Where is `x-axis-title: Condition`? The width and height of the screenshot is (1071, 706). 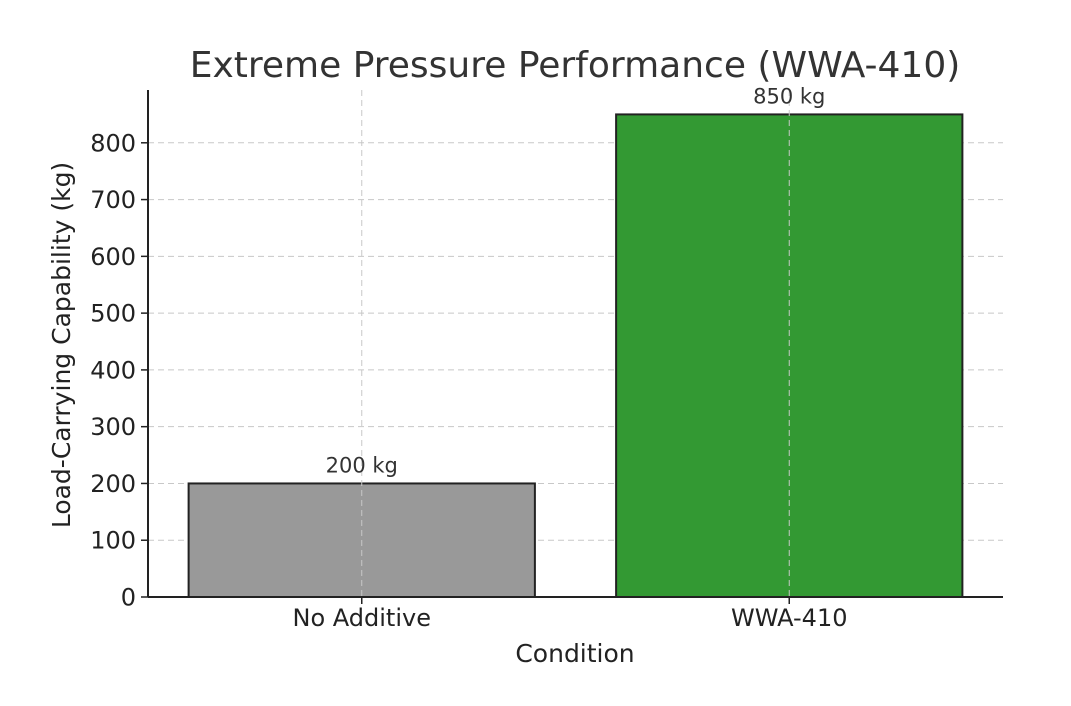
x-axis-title: Condition is located at coordinates (574, 653).